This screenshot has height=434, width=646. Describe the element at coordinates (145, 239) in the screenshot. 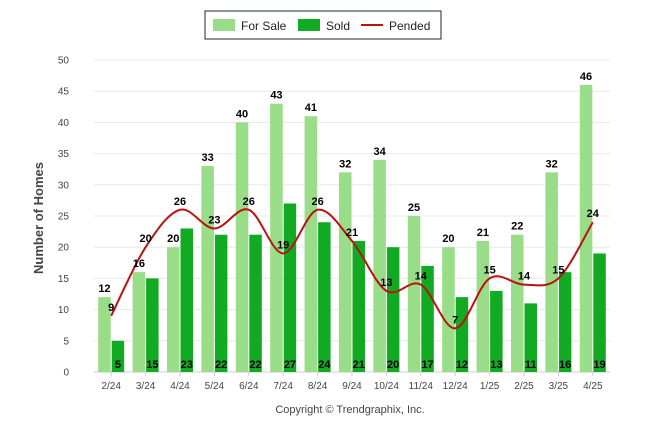

I see `data-label-pended: 20` at that location.